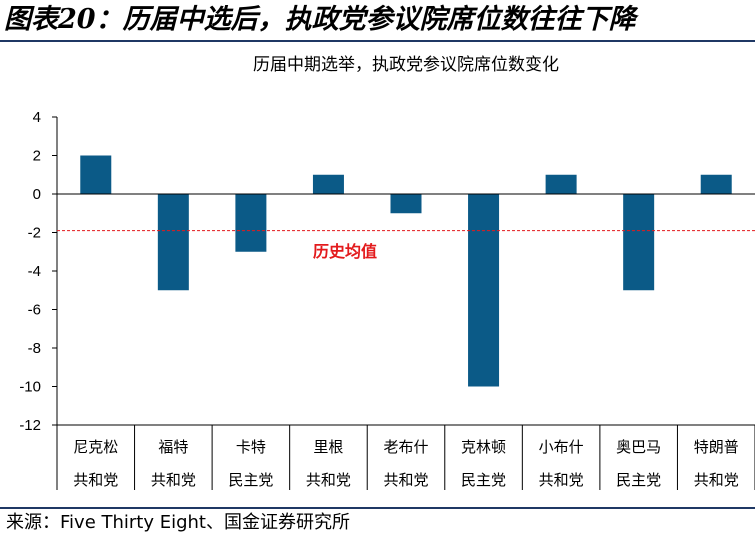 This screenshot has width=755, height=537. I want to click on source-note: 来源：Five Thirty Eight、国金证券研究所, so click(178, 522).